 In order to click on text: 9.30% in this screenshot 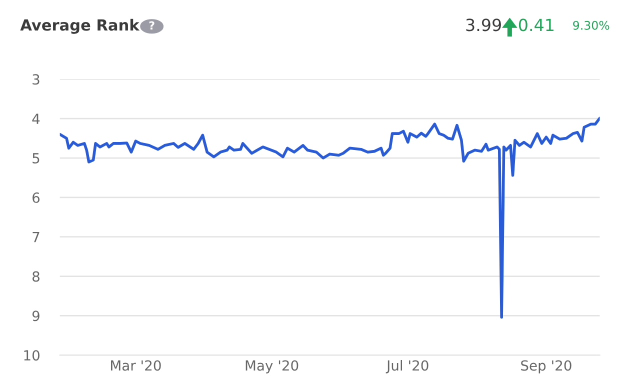, I will do `click(591, 25)`.